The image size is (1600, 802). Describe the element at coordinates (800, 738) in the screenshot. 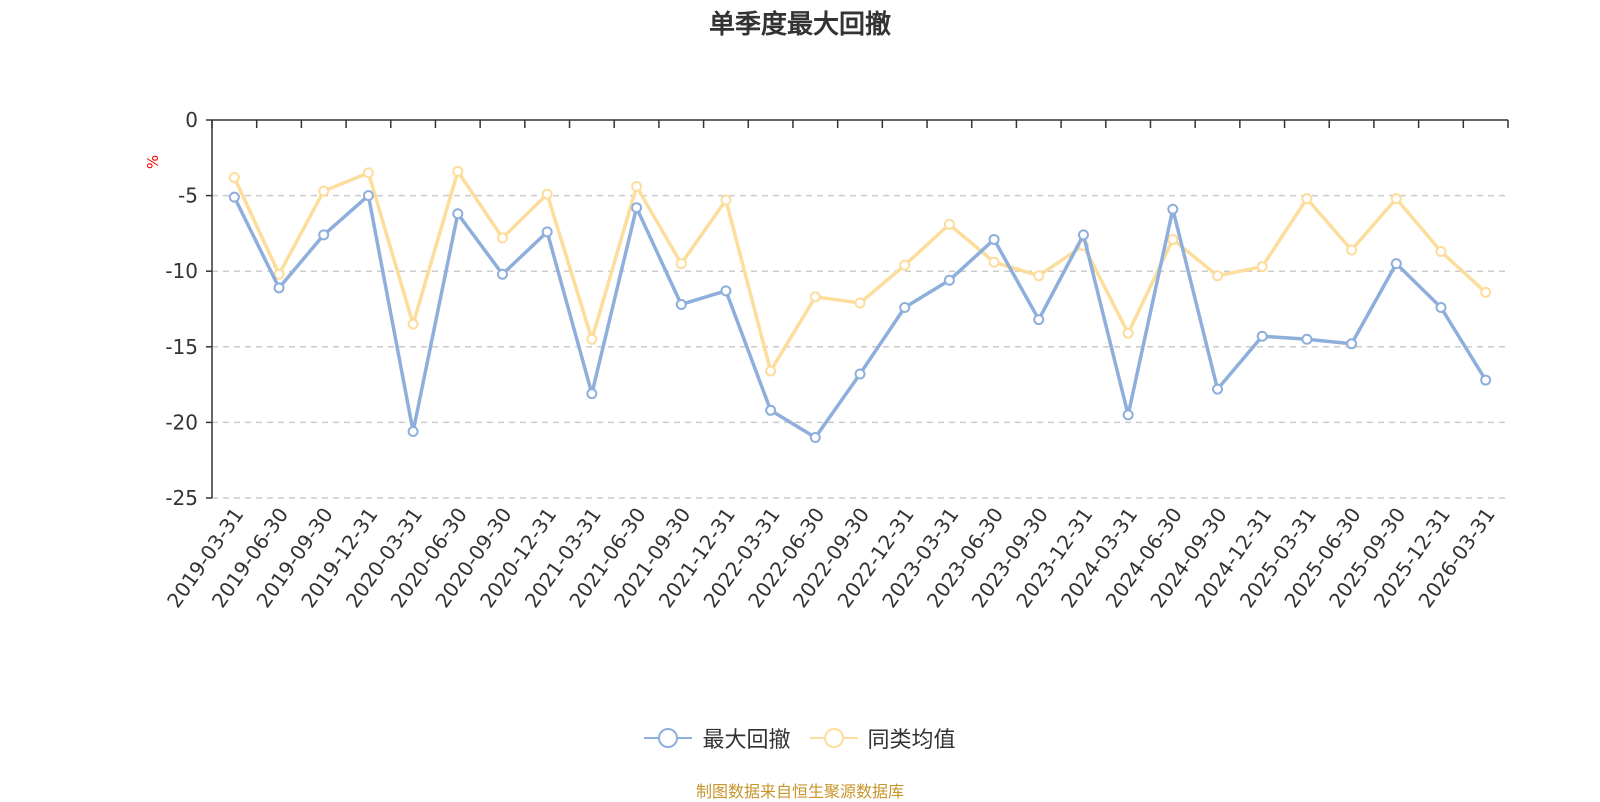

I see `legend: 最大回撤 同类均值` at that location.